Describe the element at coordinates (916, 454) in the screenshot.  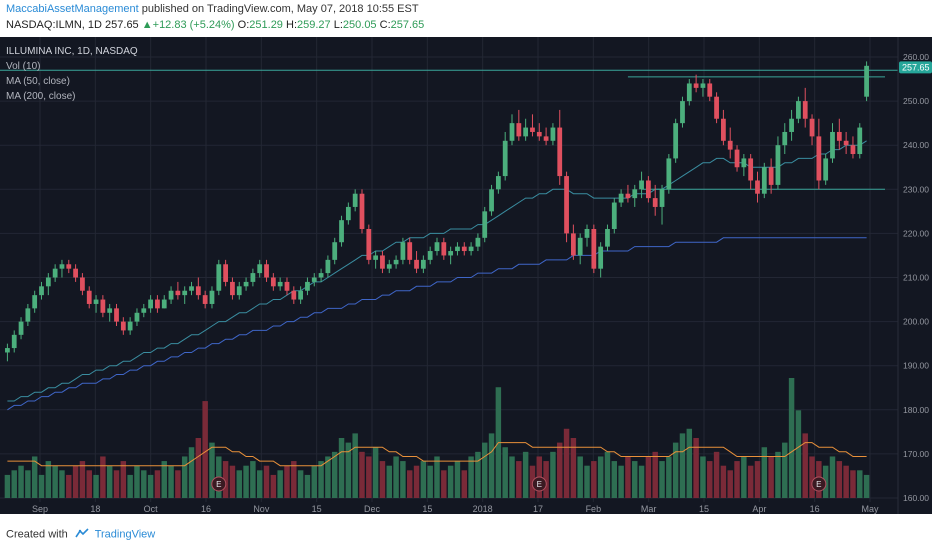
I see `y-tick-label: 170.00` at that location.